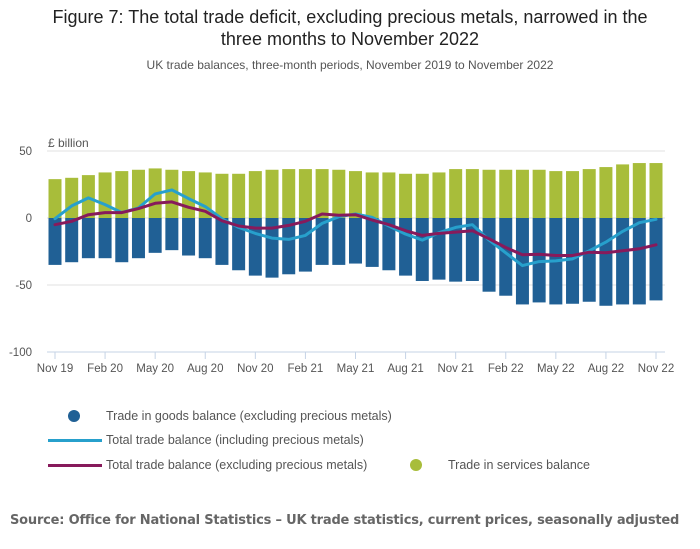  What do you see at coordinates (20, 353) in the screenshot?
I see `y-tick-label: -100` at bounding box center [20, 353].